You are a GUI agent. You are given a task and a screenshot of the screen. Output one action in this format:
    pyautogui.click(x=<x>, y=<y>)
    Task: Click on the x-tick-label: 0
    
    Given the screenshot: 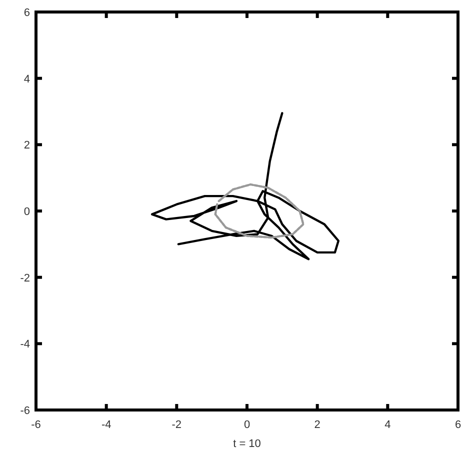 What is the action you would take?
    pyautogui.click(x=247, y=425)
    